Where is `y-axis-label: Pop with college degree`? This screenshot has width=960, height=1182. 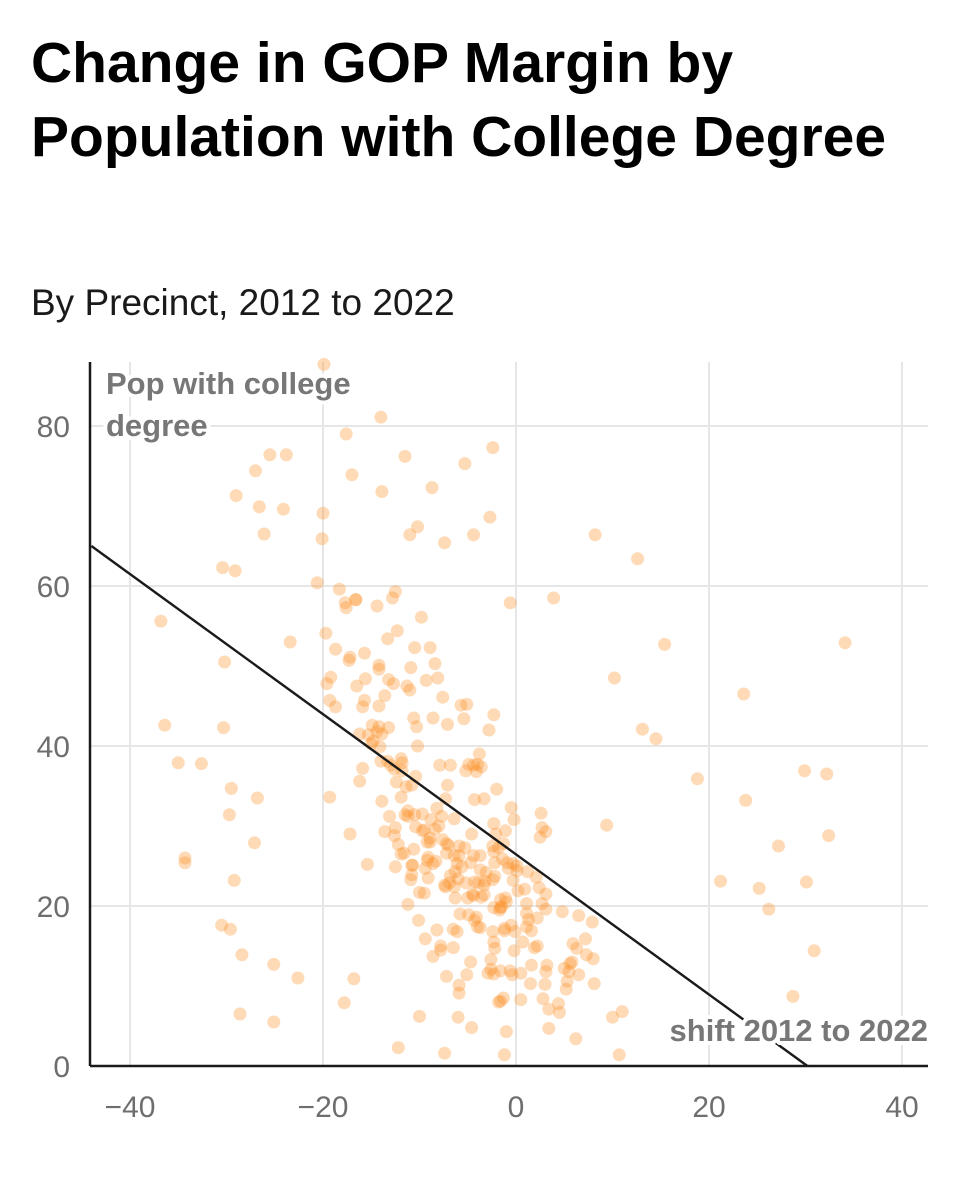
y-axis-label: Pop with college degree is located at coordinates (228, 404).